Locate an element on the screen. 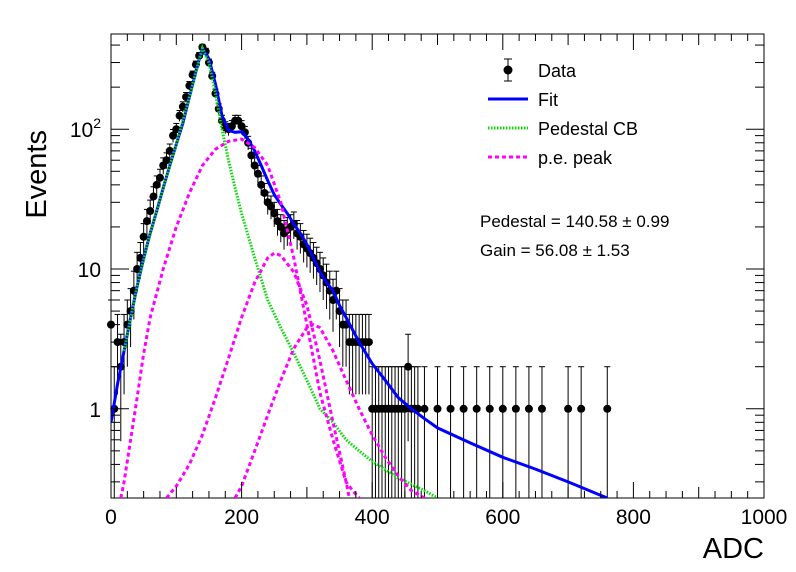 The height and width of the screenshot is (572, 796). legend-label-data: Data is located at coordinates (557, 71).